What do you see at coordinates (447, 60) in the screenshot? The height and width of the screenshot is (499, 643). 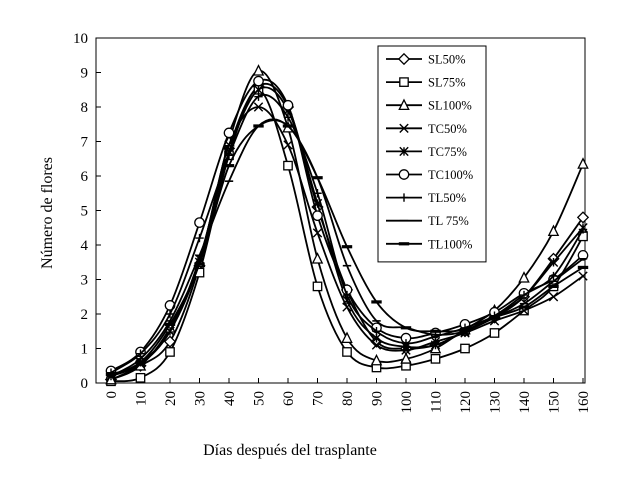 I see `legend-label-sl50: SL50%` at bounding box center [447, 60].